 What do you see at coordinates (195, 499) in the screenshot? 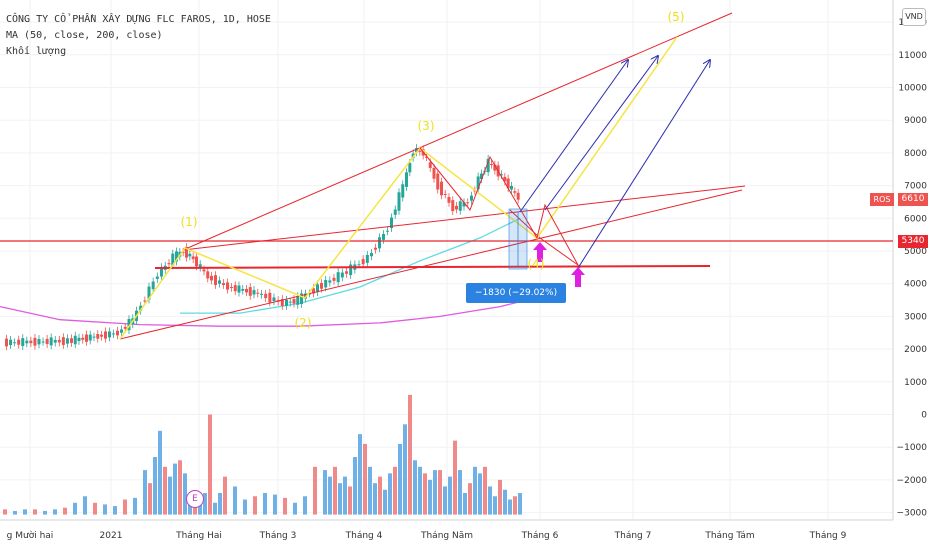
I see `earnings-marker: E` at bounding box center [195, 499].